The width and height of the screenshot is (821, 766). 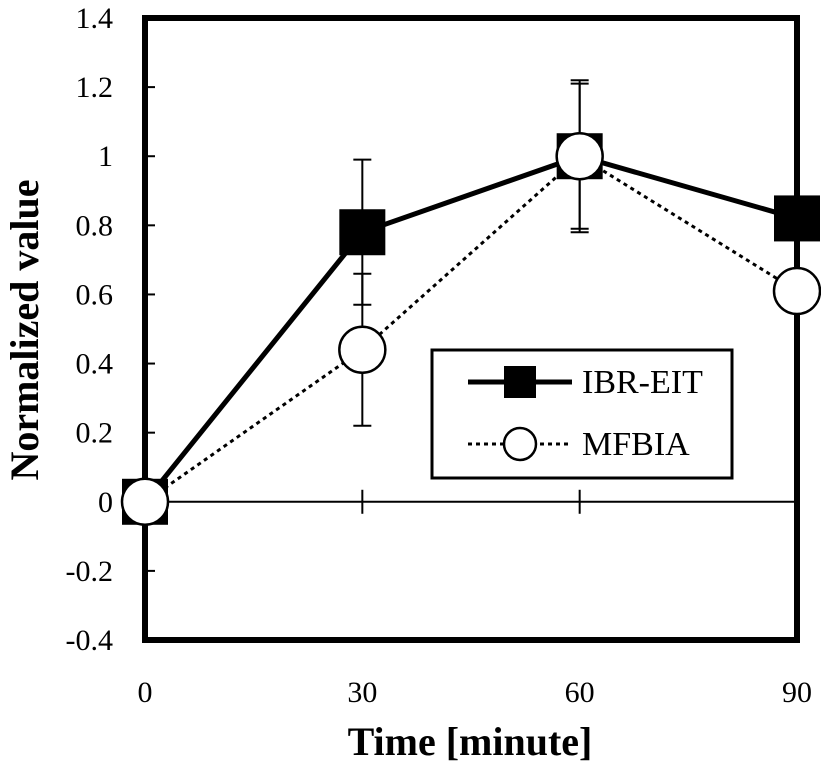 I want to click on y-tick-label: 1.4, so click(x=95, y=18).